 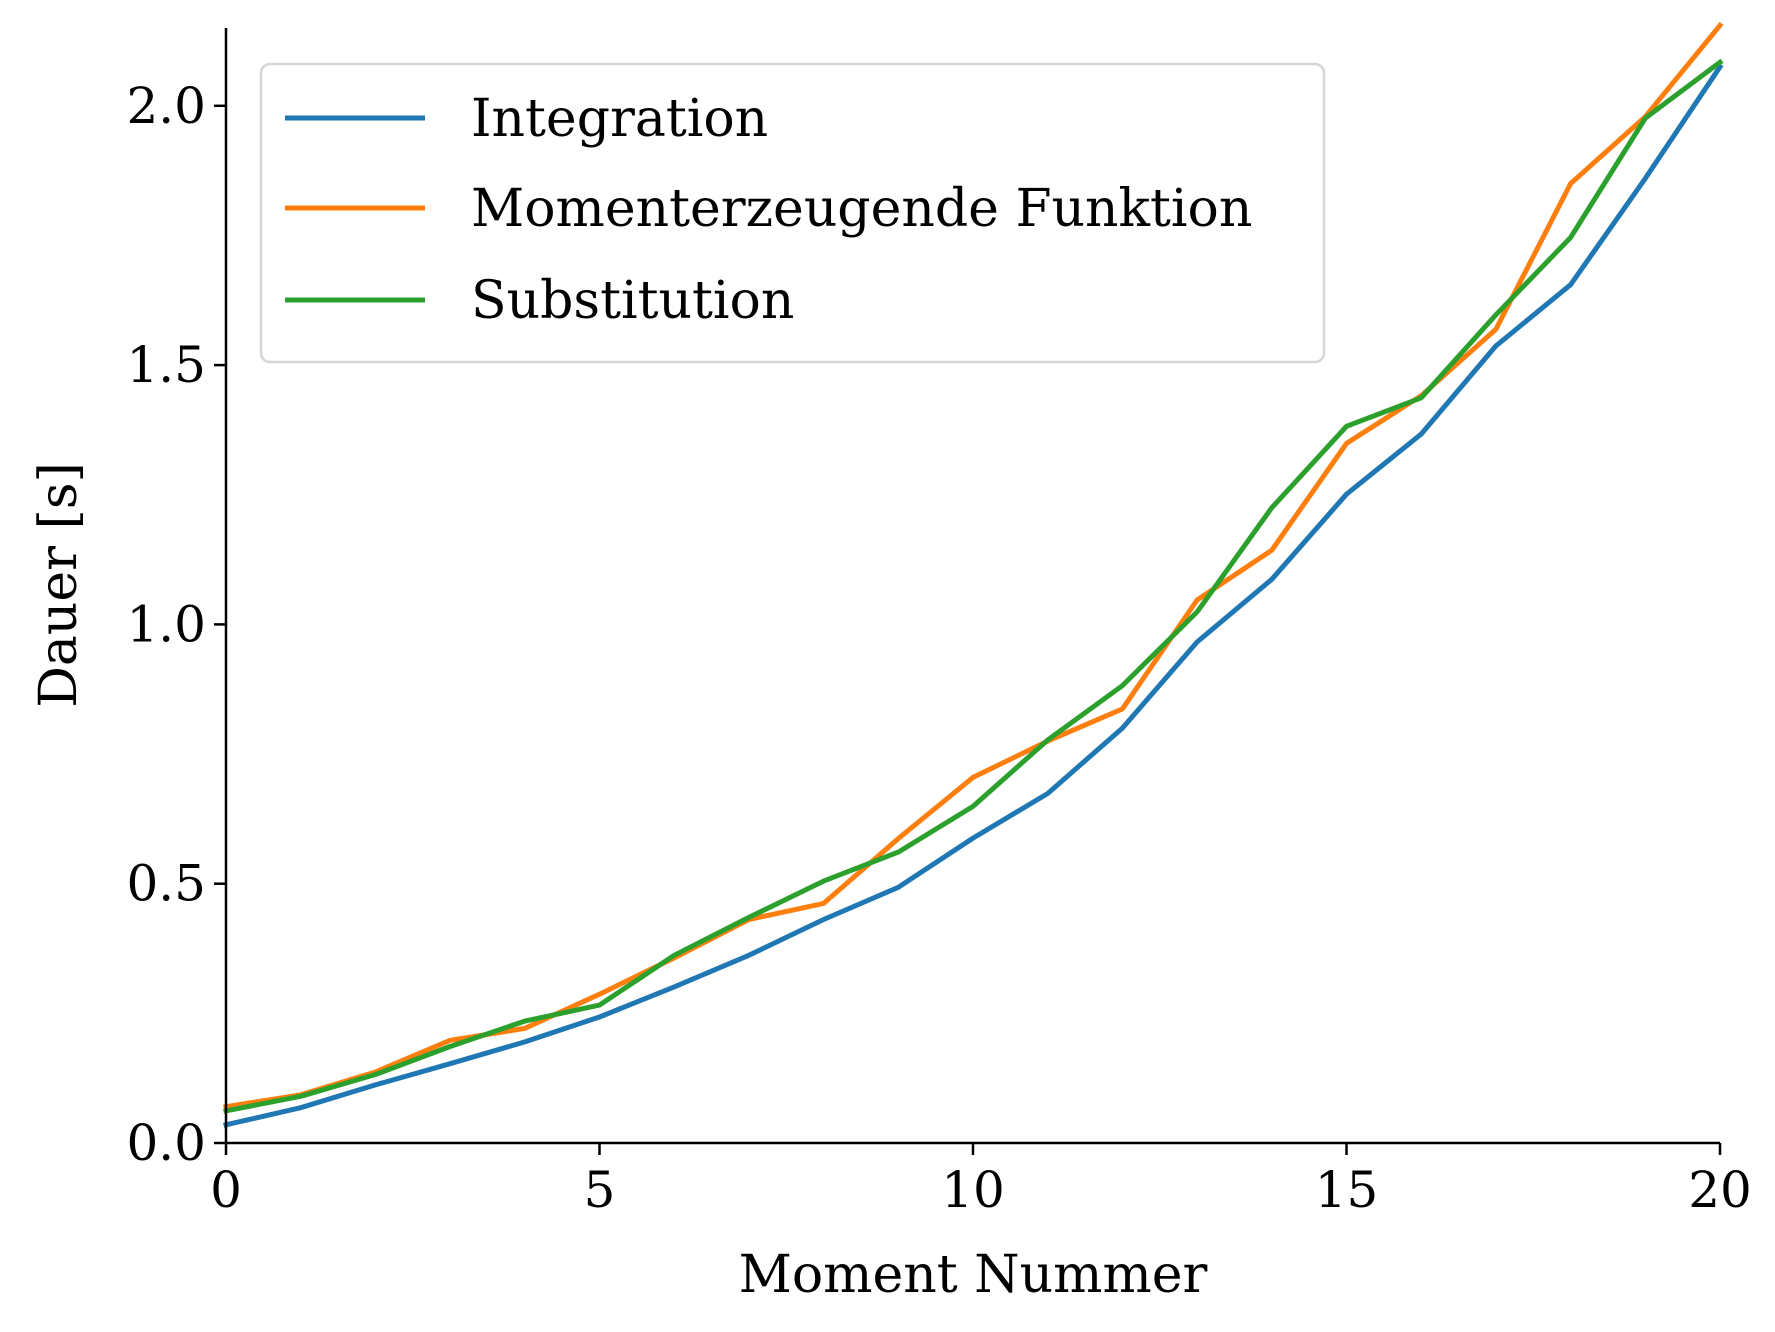 I want to click on y-axis-label: Dauer [s], so click(x=59, y=585).